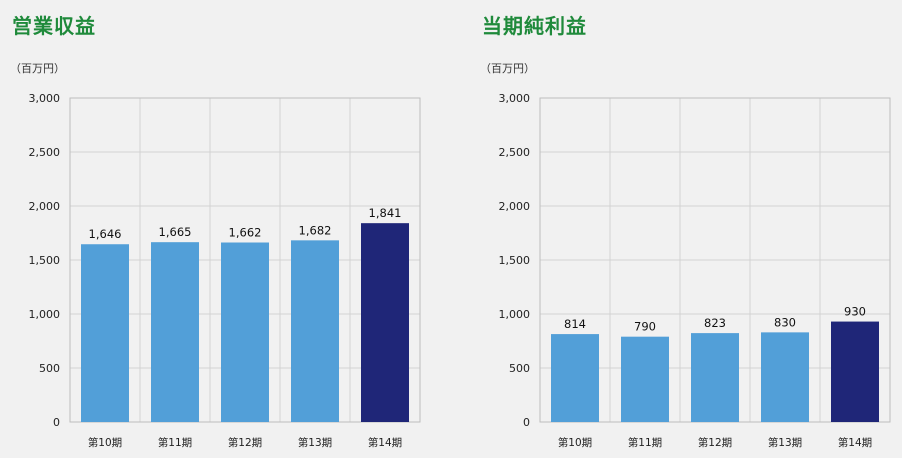 The width and height of the screenshot is (902, 458). Describe the element at coordinates (534, 26) in the screenshot. I see `chart-title: 当期純利益` at that location.